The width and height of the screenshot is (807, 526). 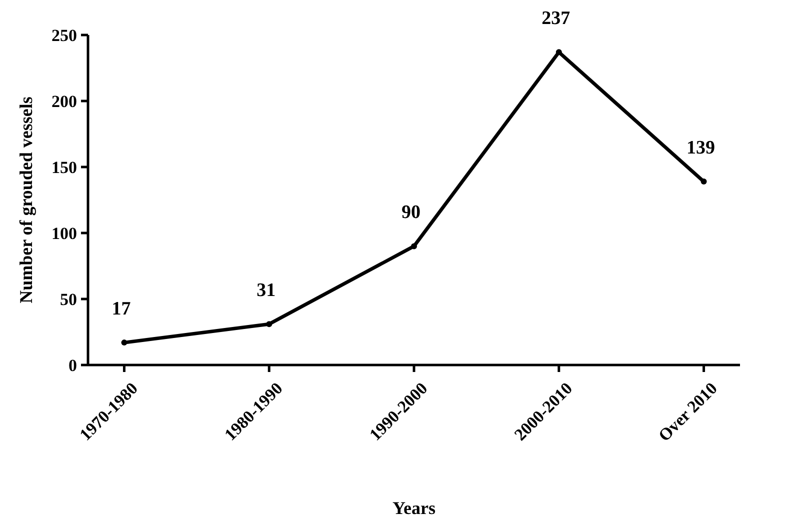 What do you see at coordinates (64, 233) in the screenshot?
I see `y-tick-label: 100` at bounding box center [64, 233].